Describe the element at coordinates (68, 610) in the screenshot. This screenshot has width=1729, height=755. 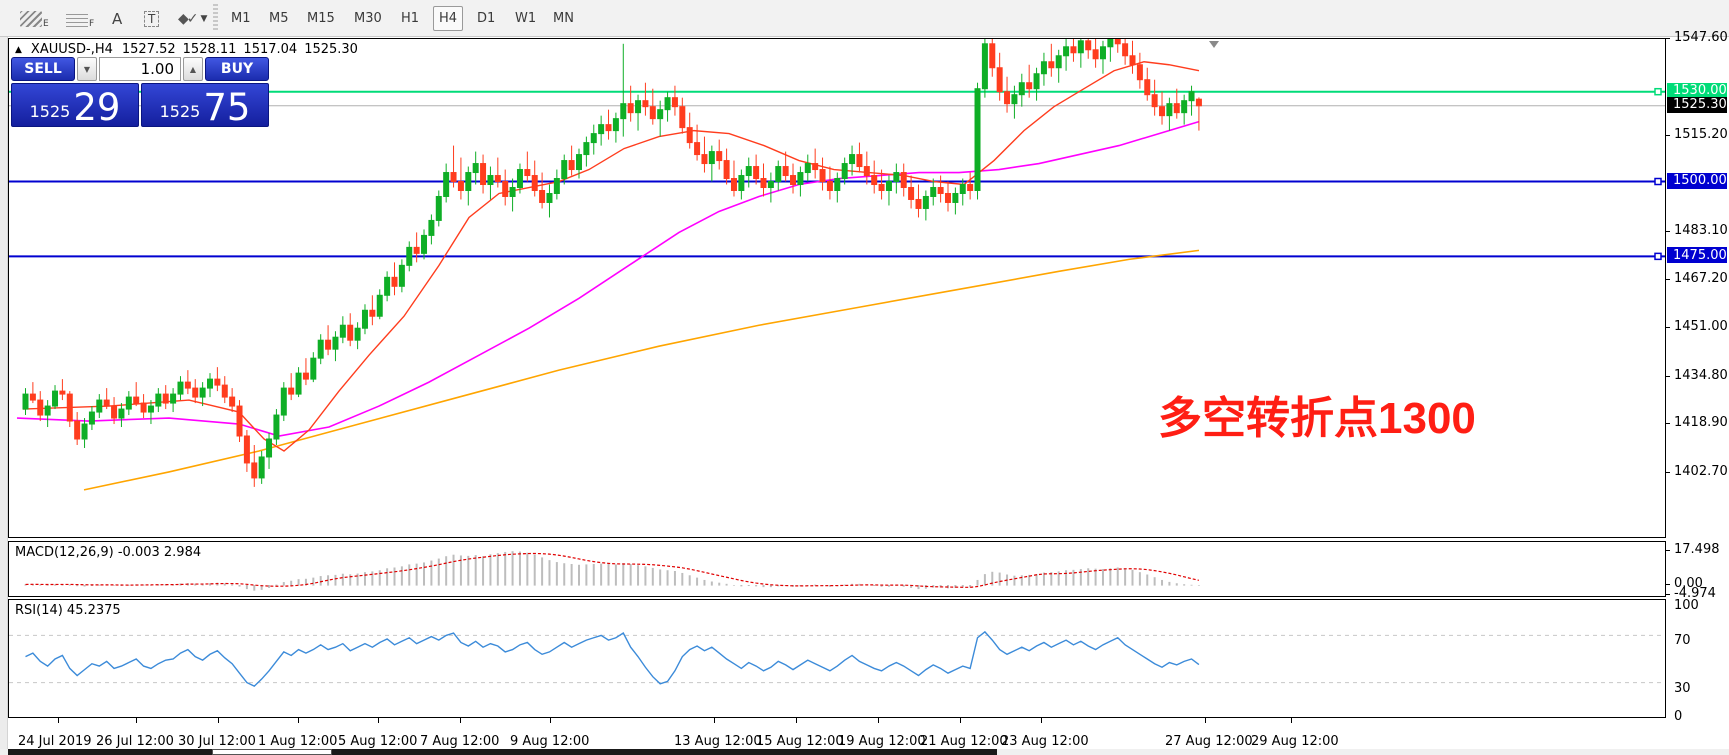
I see `rsi-label: RSI(14) 45.2375` at that location.